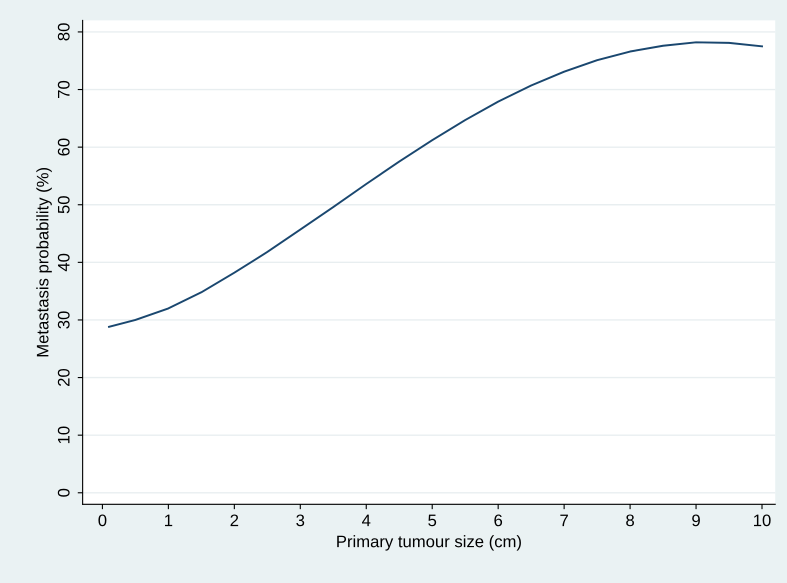 This screenshot has height=583, width=787. Describe the element at coordinates (64, 147) in the screenshot. I see `y-tick-label: 60` at that location.